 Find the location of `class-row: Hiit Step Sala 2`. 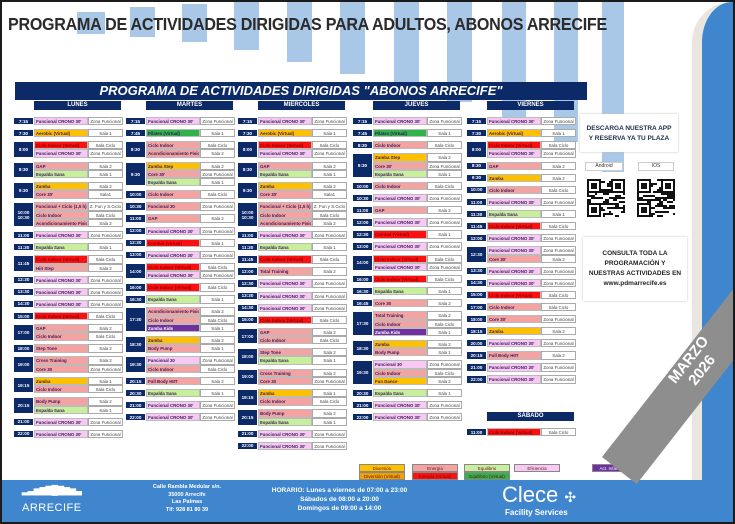

class-row: Hiit Step Sala 2 is located at coordinates (78, 267).